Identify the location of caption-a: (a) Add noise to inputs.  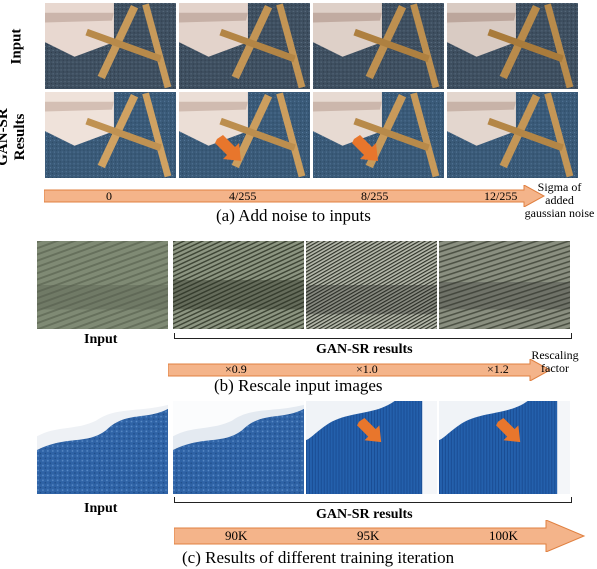
(293, 215).